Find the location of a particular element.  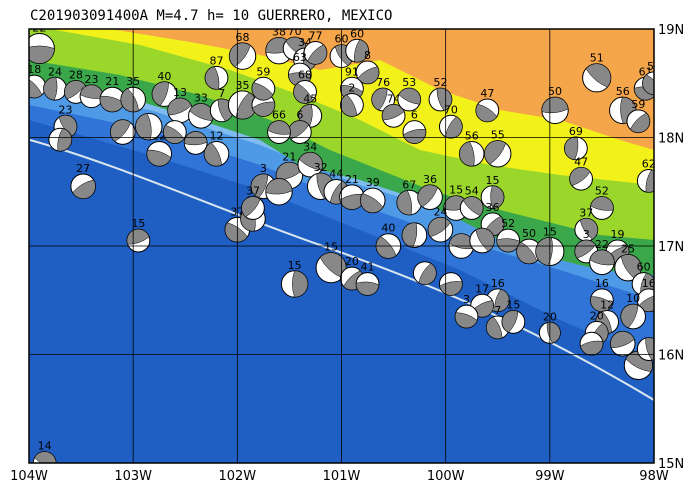

latitude-tick-label: 16N is located at coordinates (671, 356).